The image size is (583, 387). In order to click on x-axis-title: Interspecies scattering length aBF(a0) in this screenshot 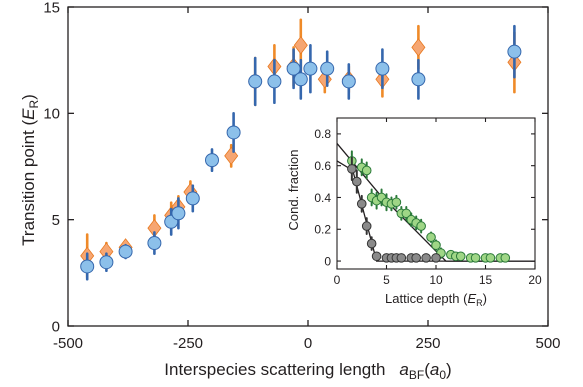, I will do `click(307, 371)`.